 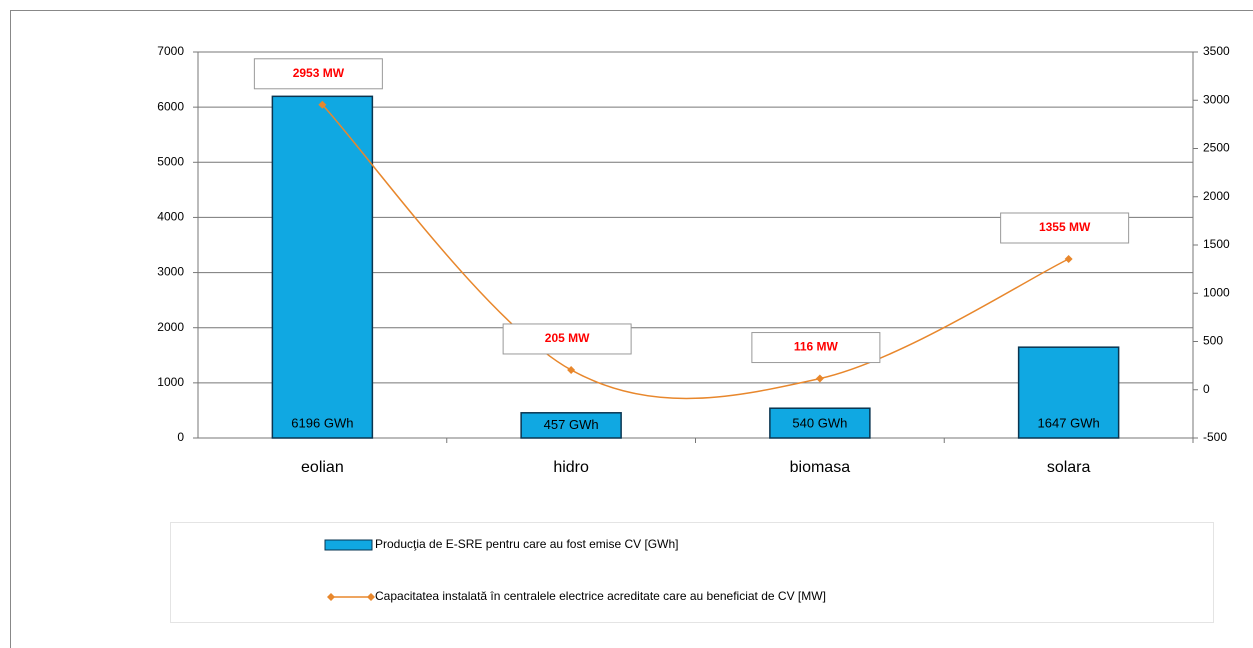 I want to click on y-tick-label: 6000, so click(x=170, y=106).